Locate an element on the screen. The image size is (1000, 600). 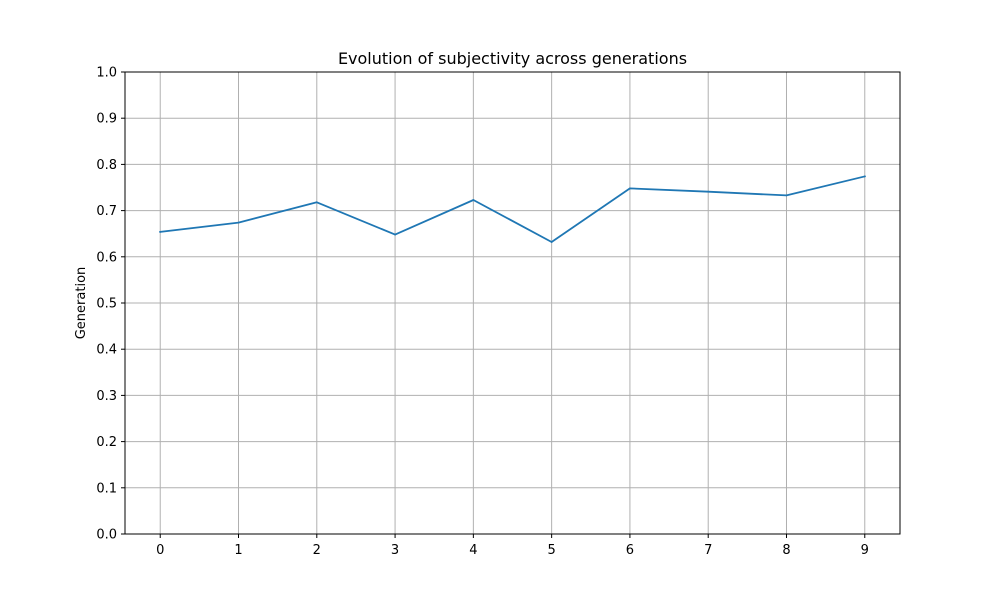
x-tick-label: 3 is located at coordinates (395, 550).